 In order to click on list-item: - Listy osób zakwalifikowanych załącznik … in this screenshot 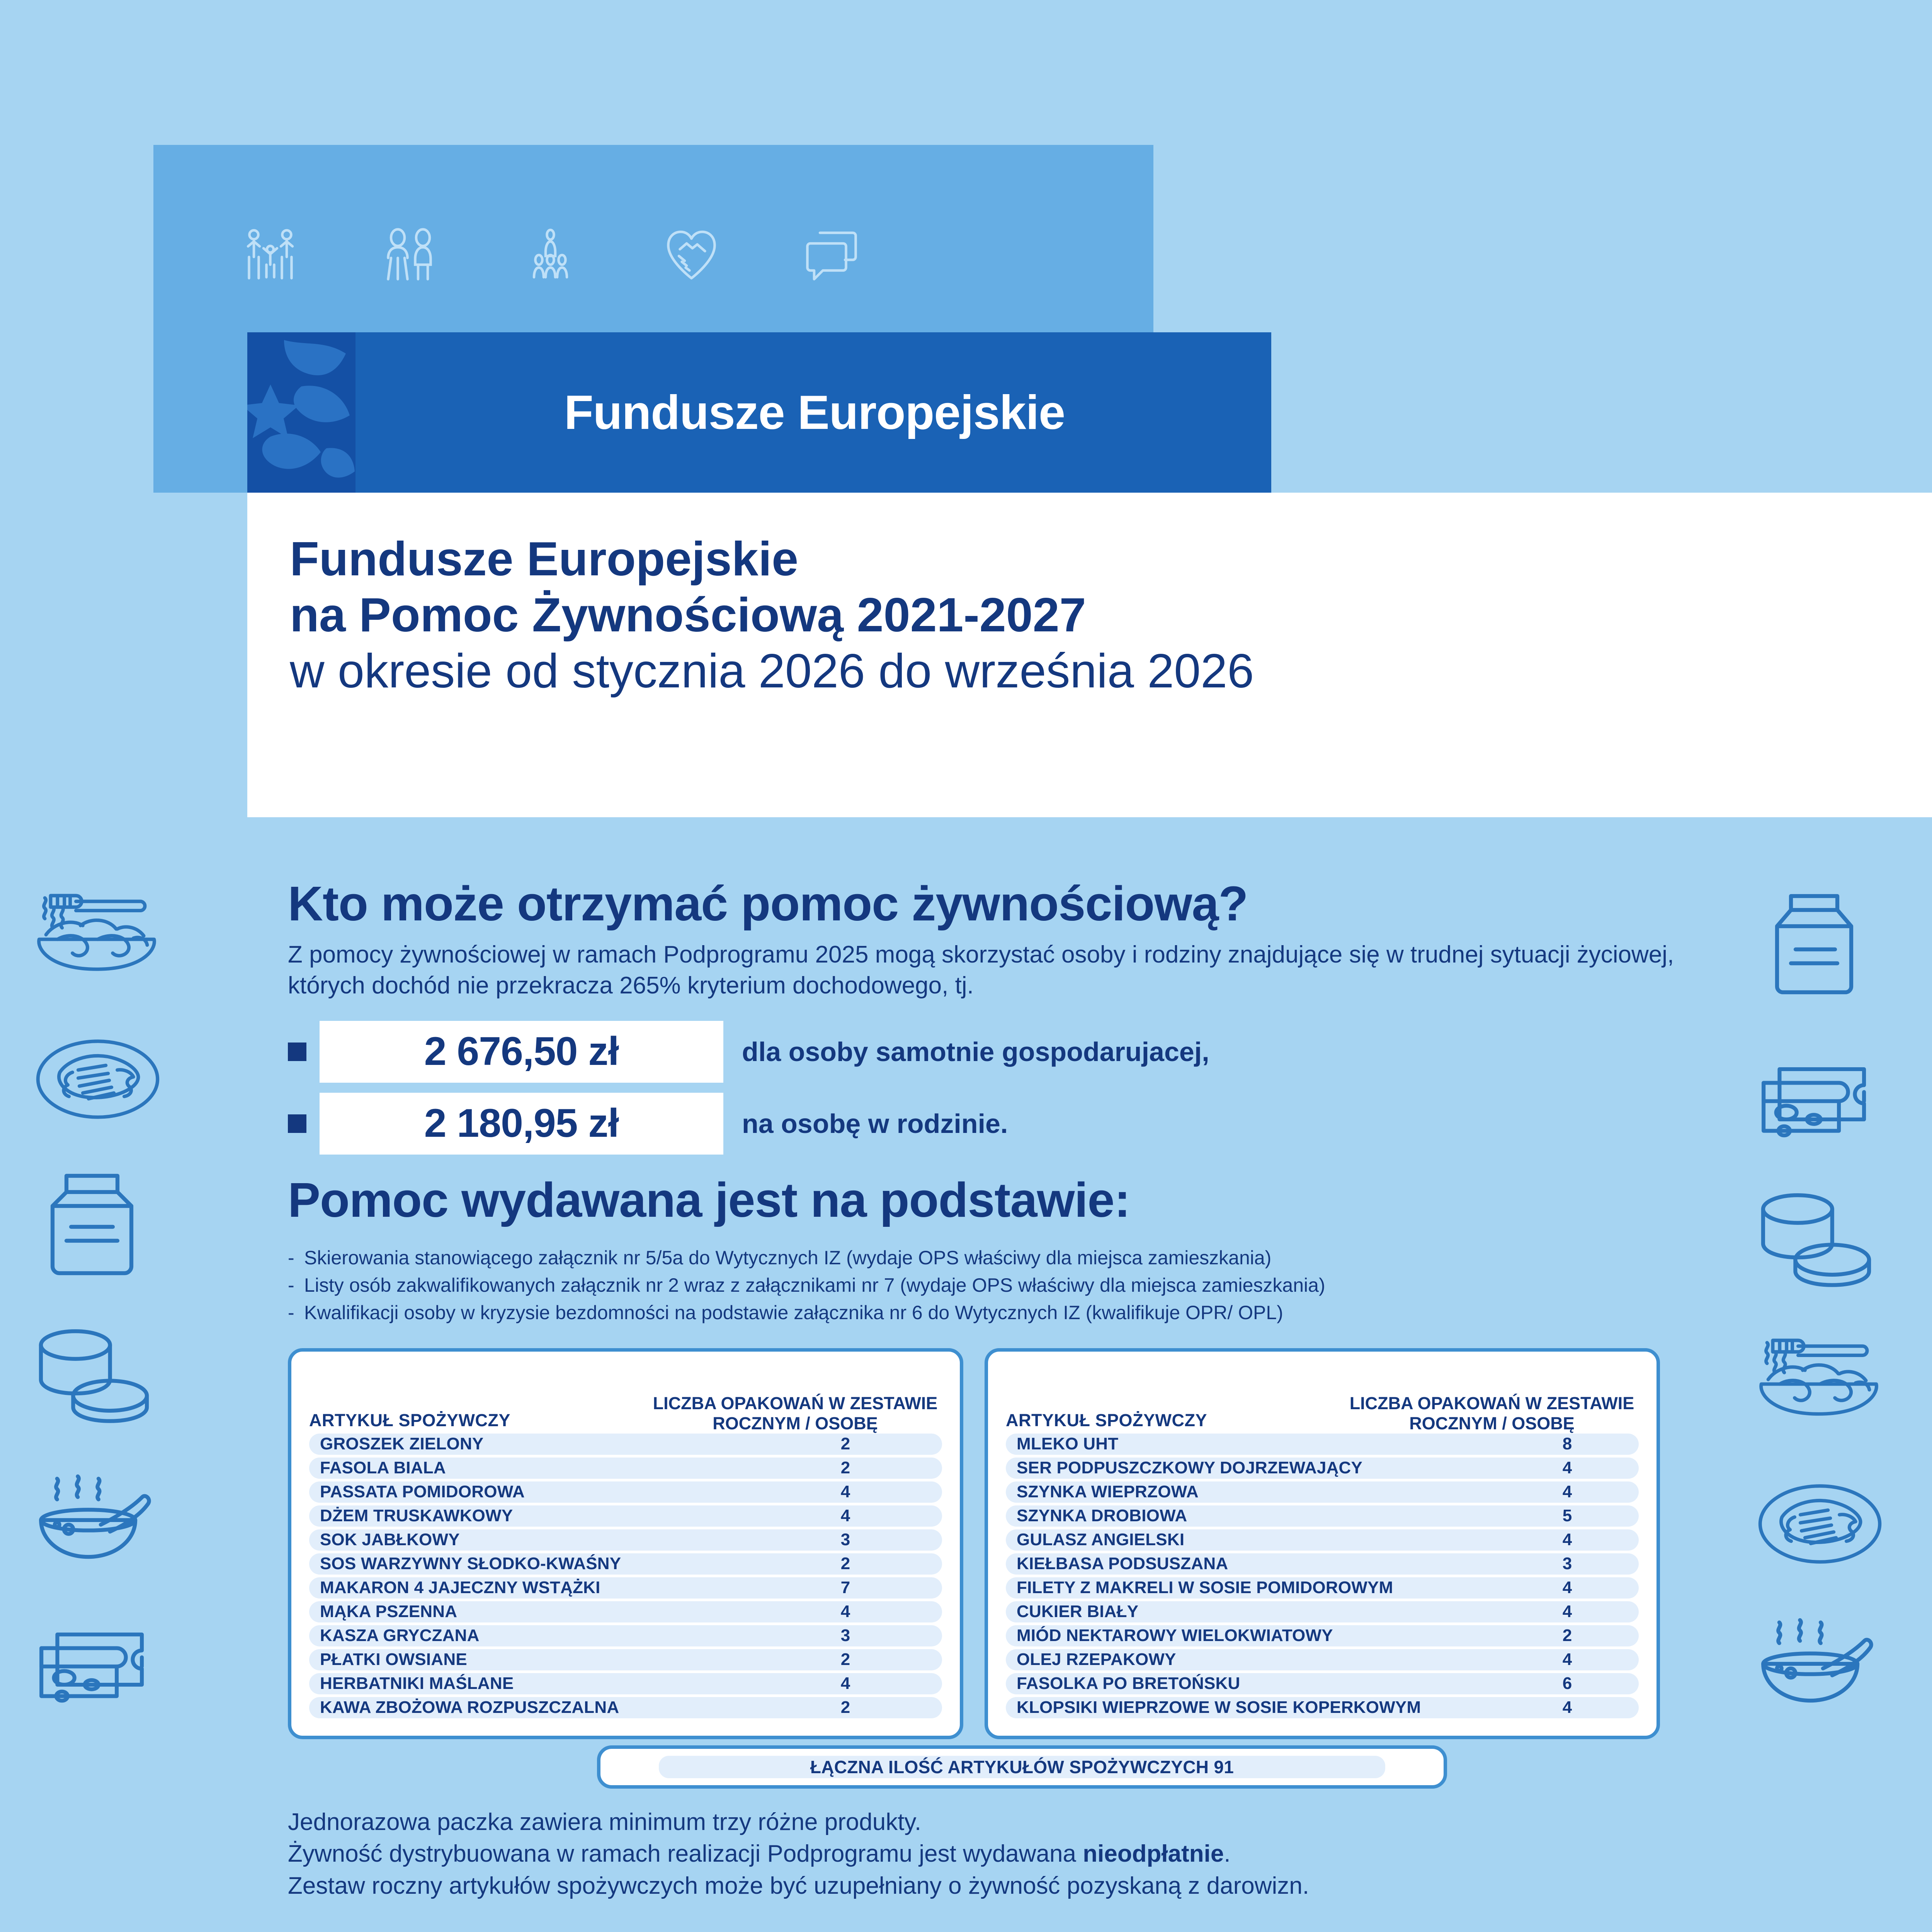, I will do `click(1022, 1285)`.